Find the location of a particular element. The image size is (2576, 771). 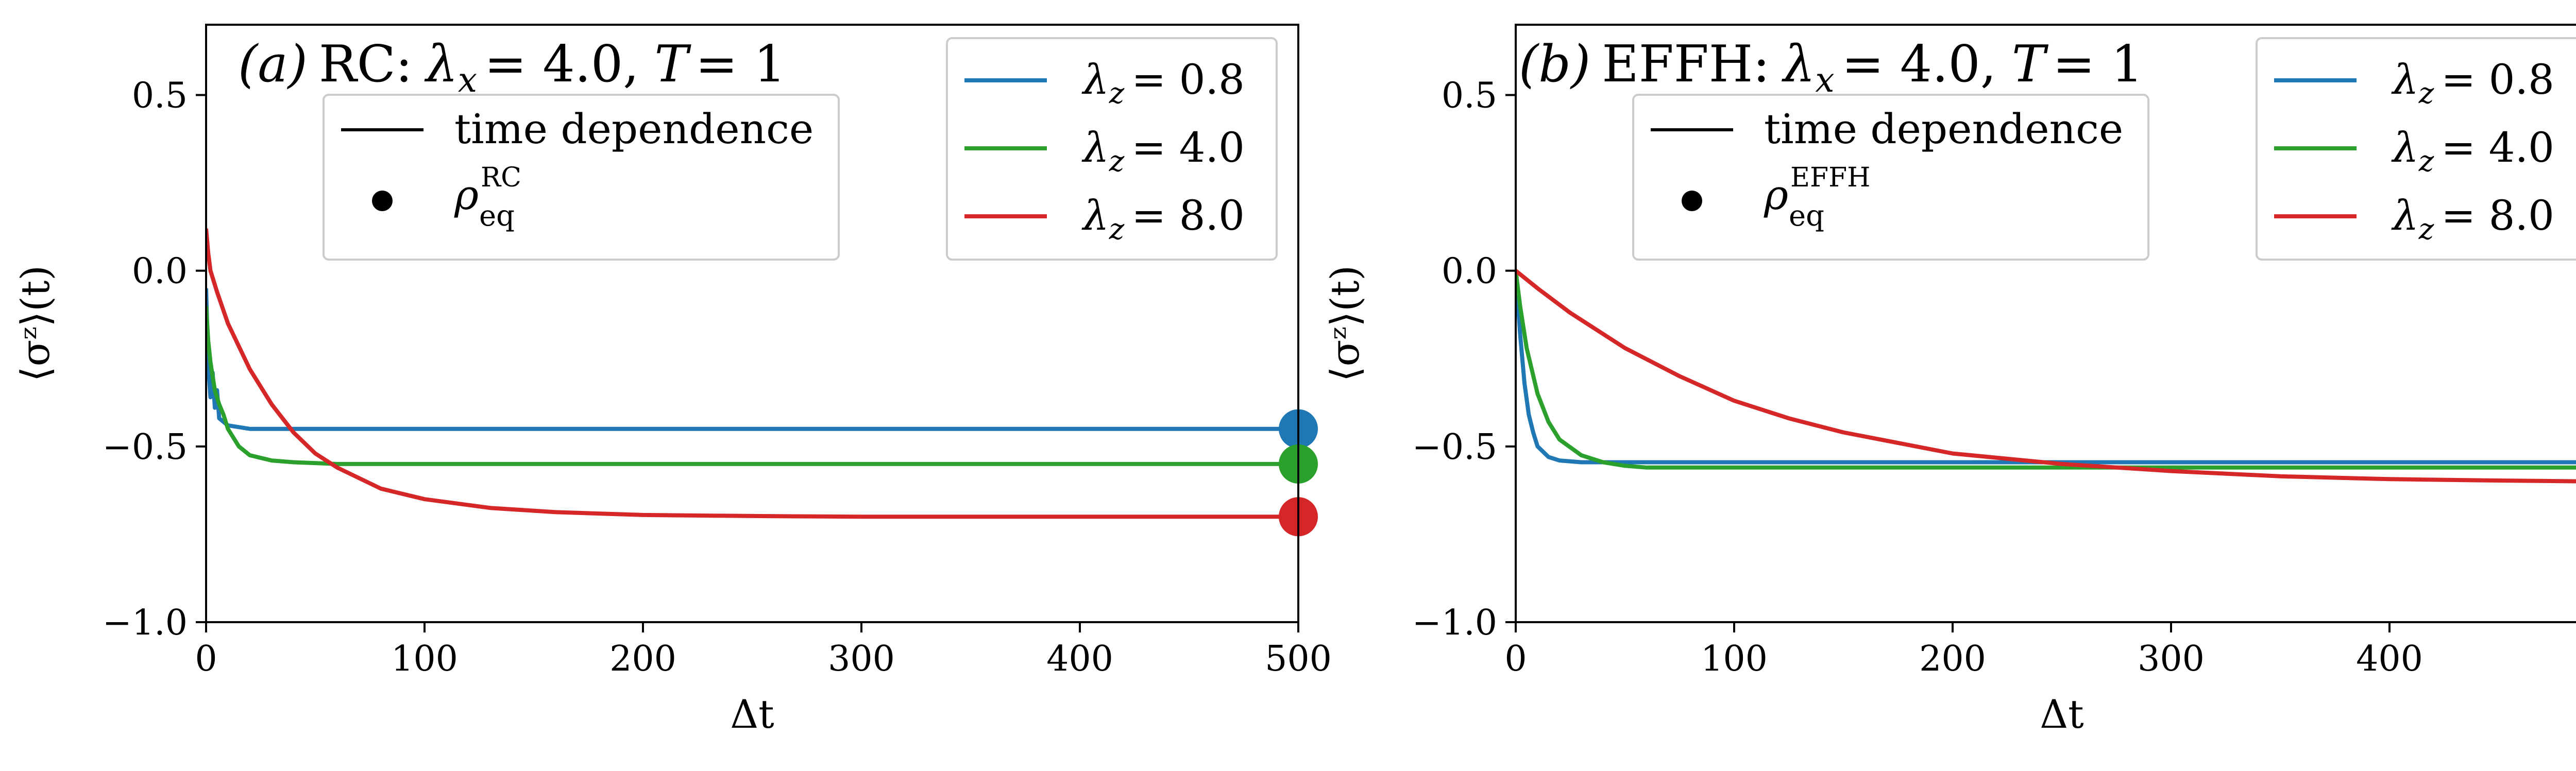

panel-label: (b) is located at coordinates (1555, 64).